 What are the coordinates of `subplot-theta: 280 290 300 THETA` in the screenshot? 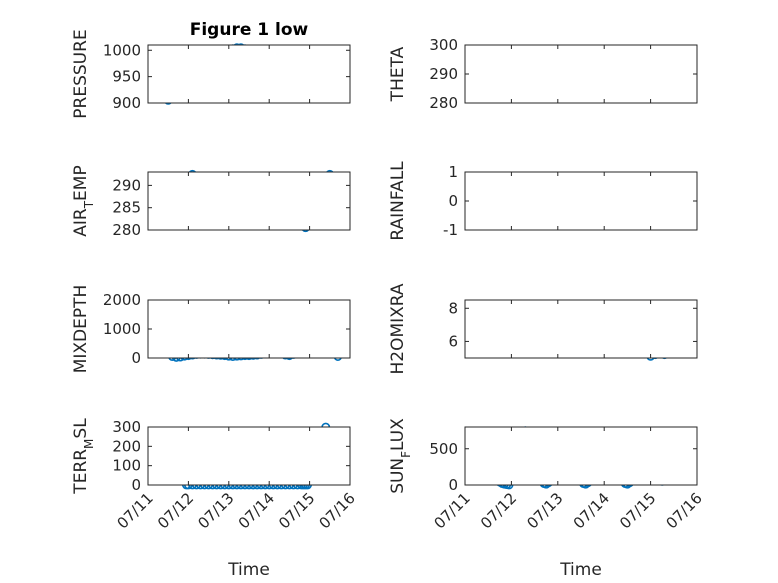 It's located at (543, 74).